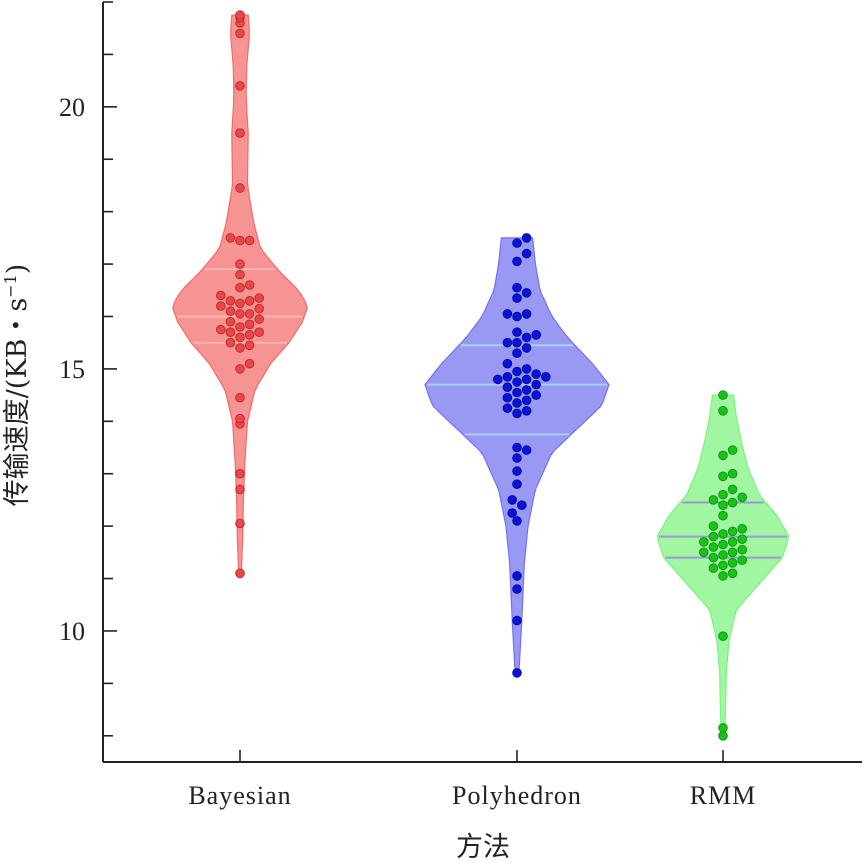 This screenshot has width=867, height=863. Describe the element at coordinates (240, 294) in the screenshot. I see `violin-bayesian` at that location.